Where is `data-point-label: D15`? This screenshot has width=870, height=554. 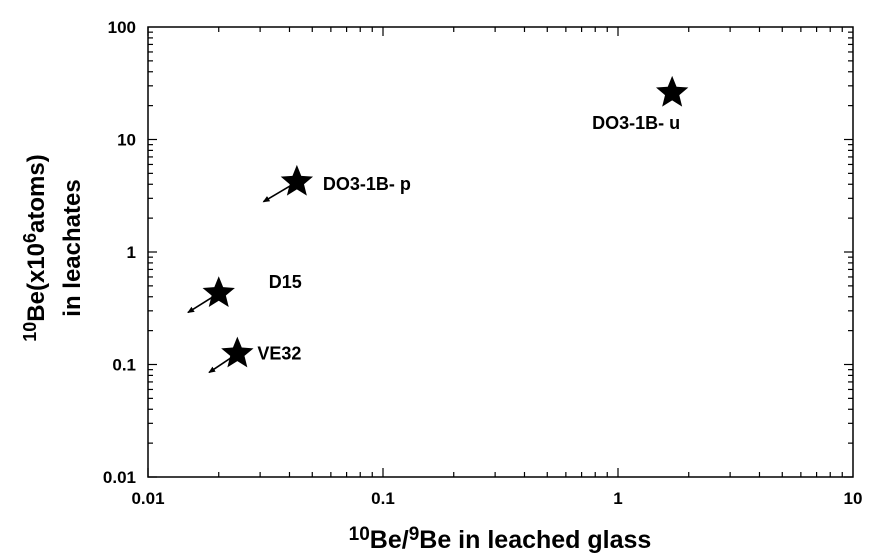
data-point-label: D15 is located at coordinates (285, 282).